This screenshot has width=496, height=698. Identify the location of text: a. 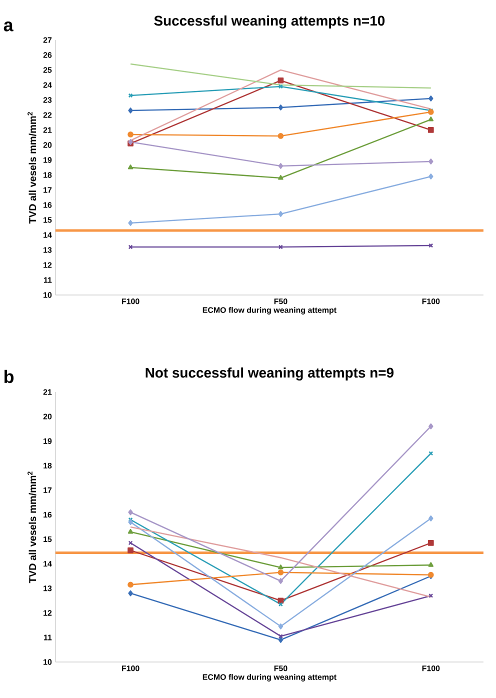
(9, 27).